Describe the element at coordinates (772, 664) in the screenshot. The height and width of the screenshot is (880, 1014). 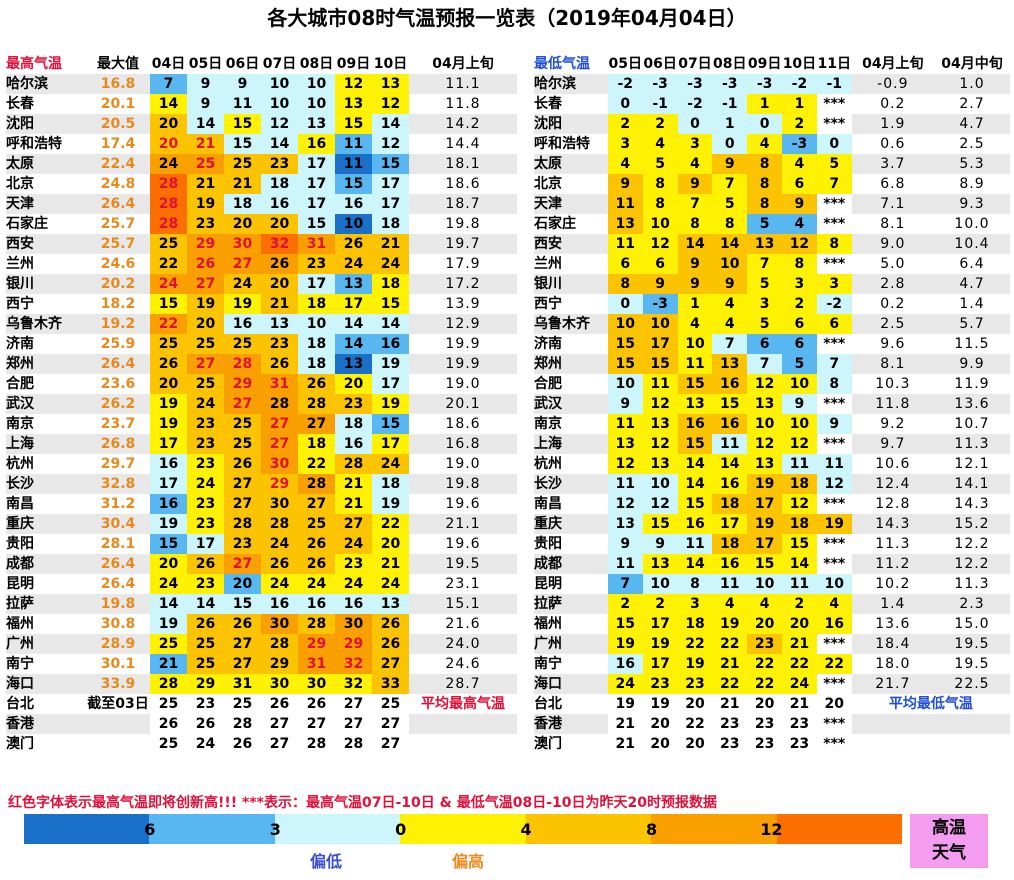
I see `min-table-row: 南宁 16 17 19 21 22 22 22 18.0 19.5` at that location.